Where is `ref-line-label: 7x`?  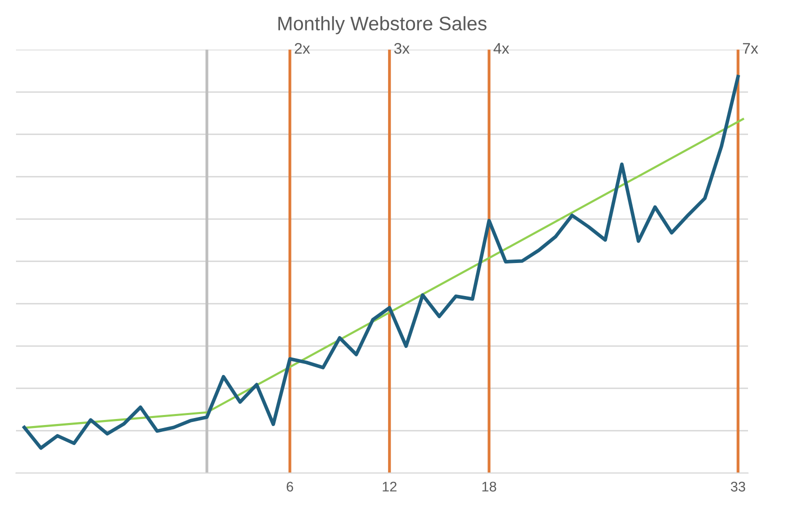
ref-line-label: 7x is located at coordinates (750, 48).